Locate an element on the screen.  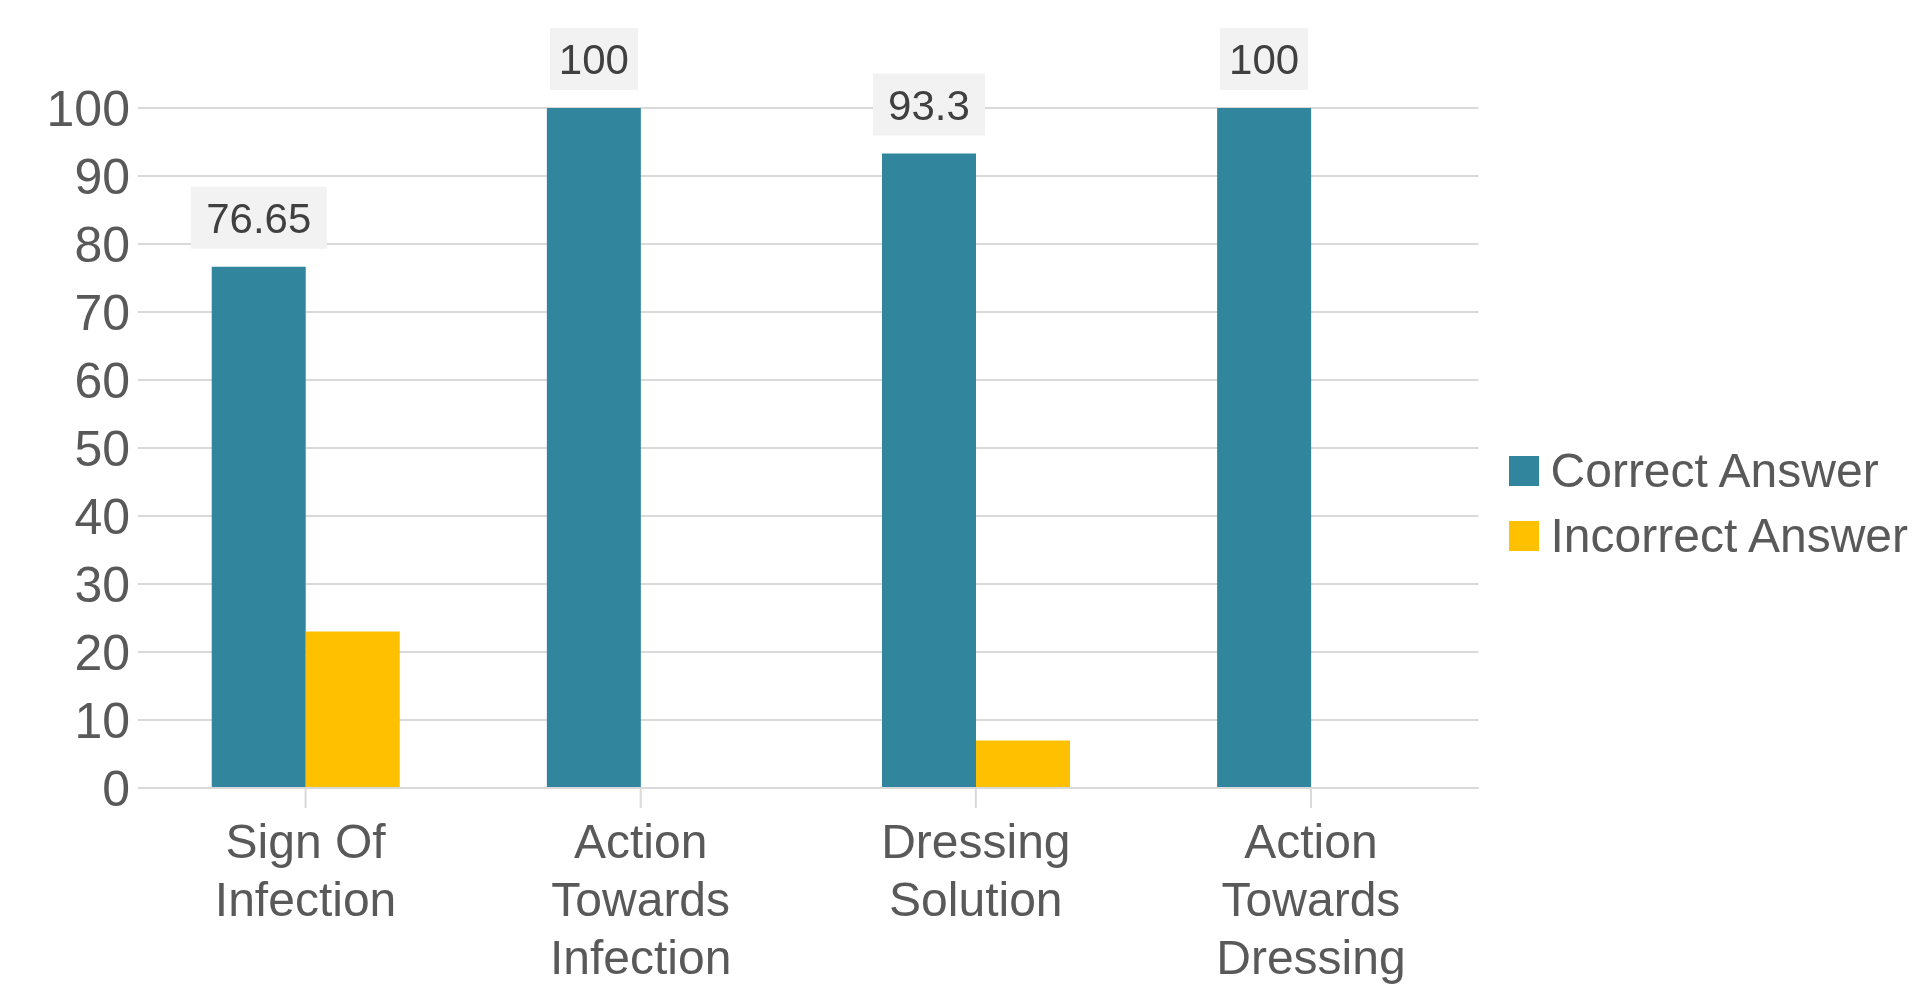
y-tick-label: 80 is located at coordinates (102, 244).